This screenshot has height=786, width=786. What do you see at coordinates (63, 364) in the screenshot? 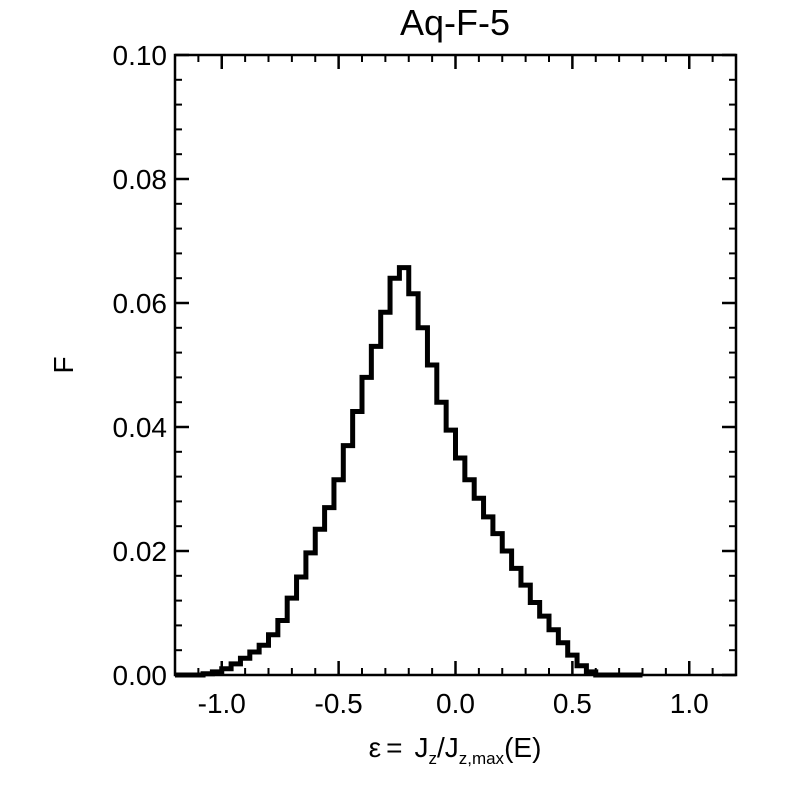
I see `y-axis-label: F` at bounding box center [63, 364].